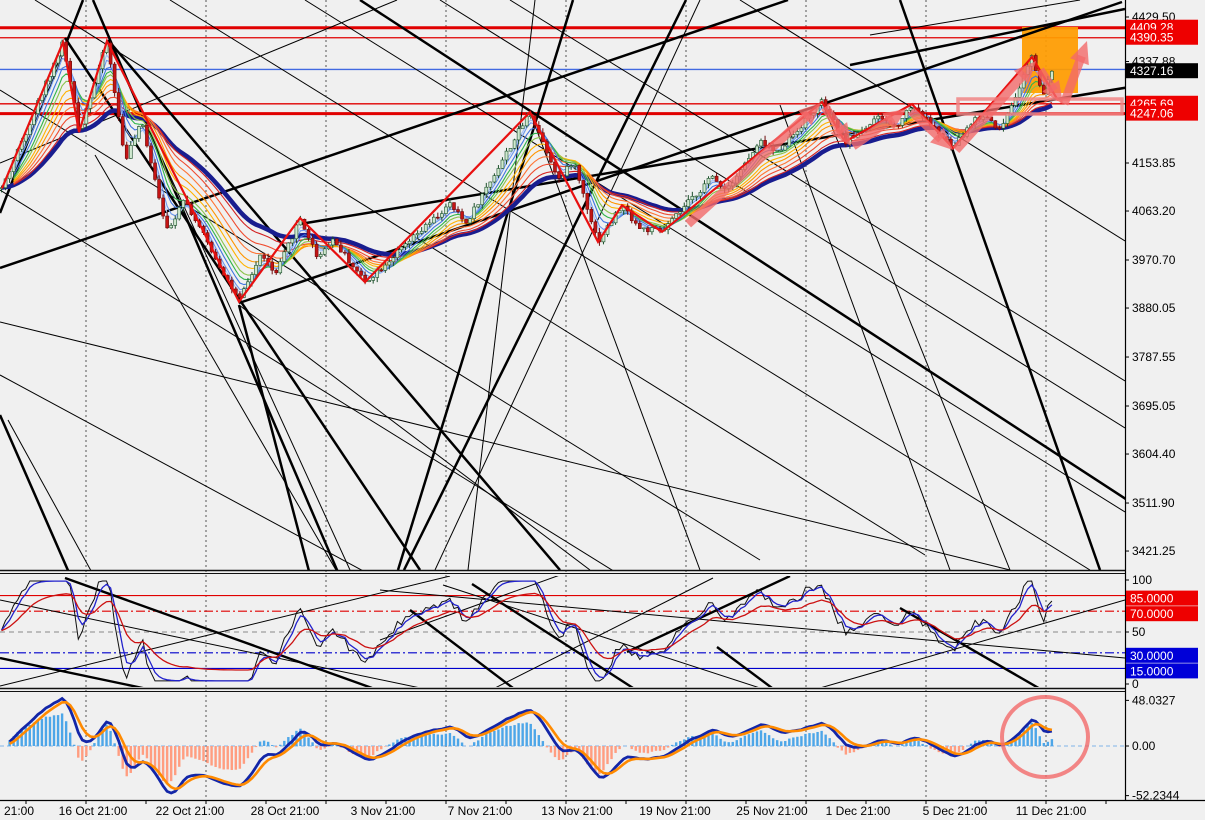 The image size is (1205, 820). Describe the element at coordinates (1154, 163) in the screenshot. I see `price-tick-label: 4153.85` at that location.